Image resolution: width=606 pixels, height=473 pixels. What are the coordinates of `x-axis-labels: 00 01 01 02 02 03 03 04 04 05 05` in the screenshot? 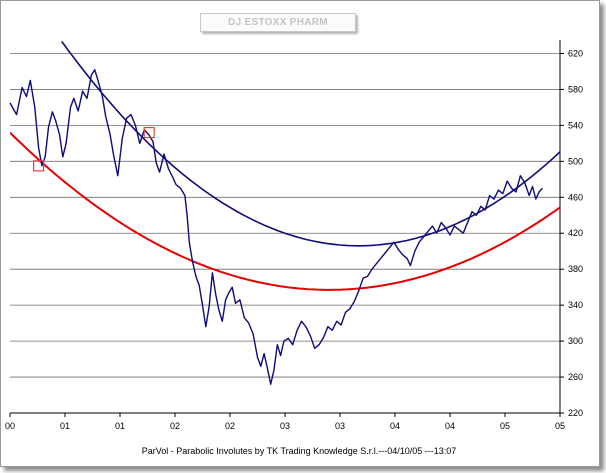 It's located at (285, 426).